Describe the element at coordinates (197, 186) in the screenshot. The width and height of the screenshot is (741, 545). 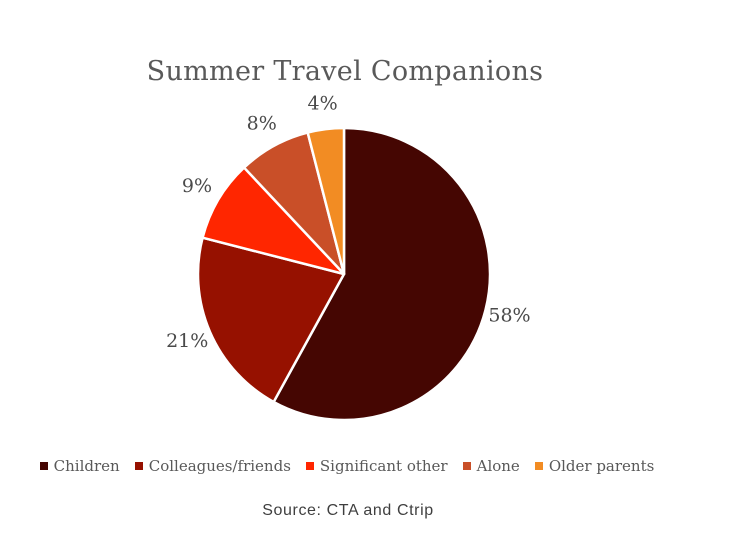
I see `data-label-significant-other: 9%` at that location.